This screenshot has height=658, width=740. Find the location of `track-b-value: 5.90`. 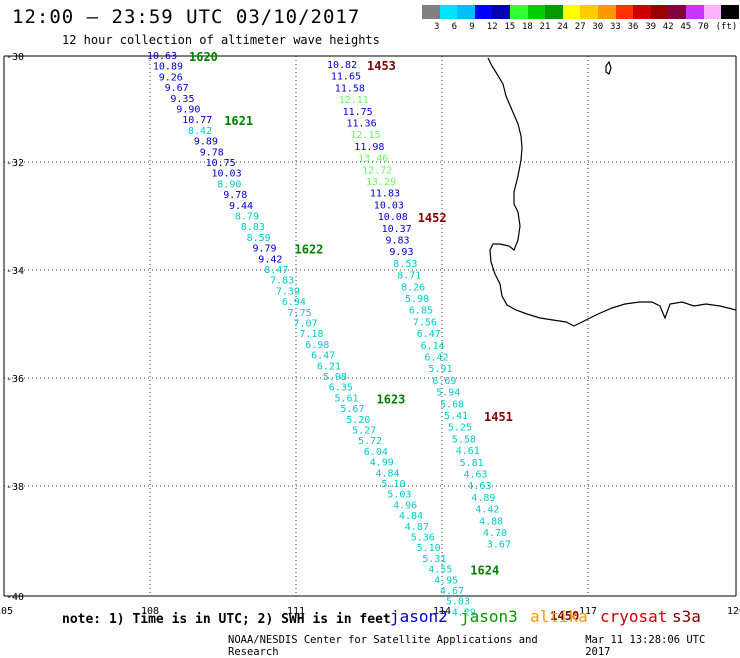

track-b-value: 5.90 is located at coordinates (417, 299).